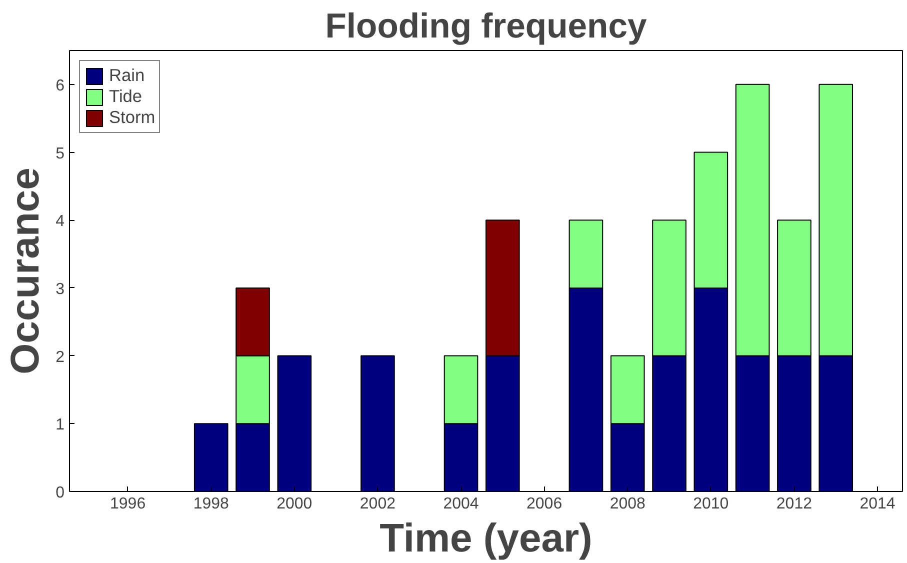 Image resolution: width=907 pixels, height=563 pixels. I want to click on y-tick-label: 1, so click(60, 425).